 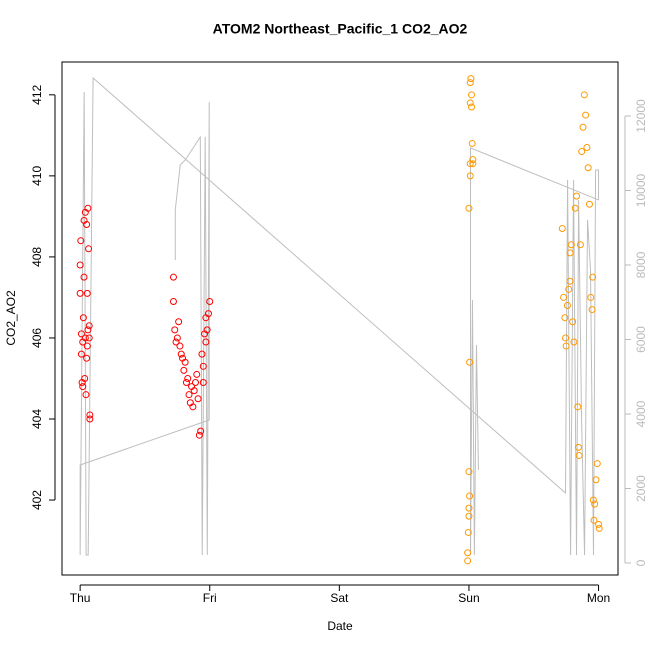 I want to click on y-tick-label: 402, so click(x=37, y=500).